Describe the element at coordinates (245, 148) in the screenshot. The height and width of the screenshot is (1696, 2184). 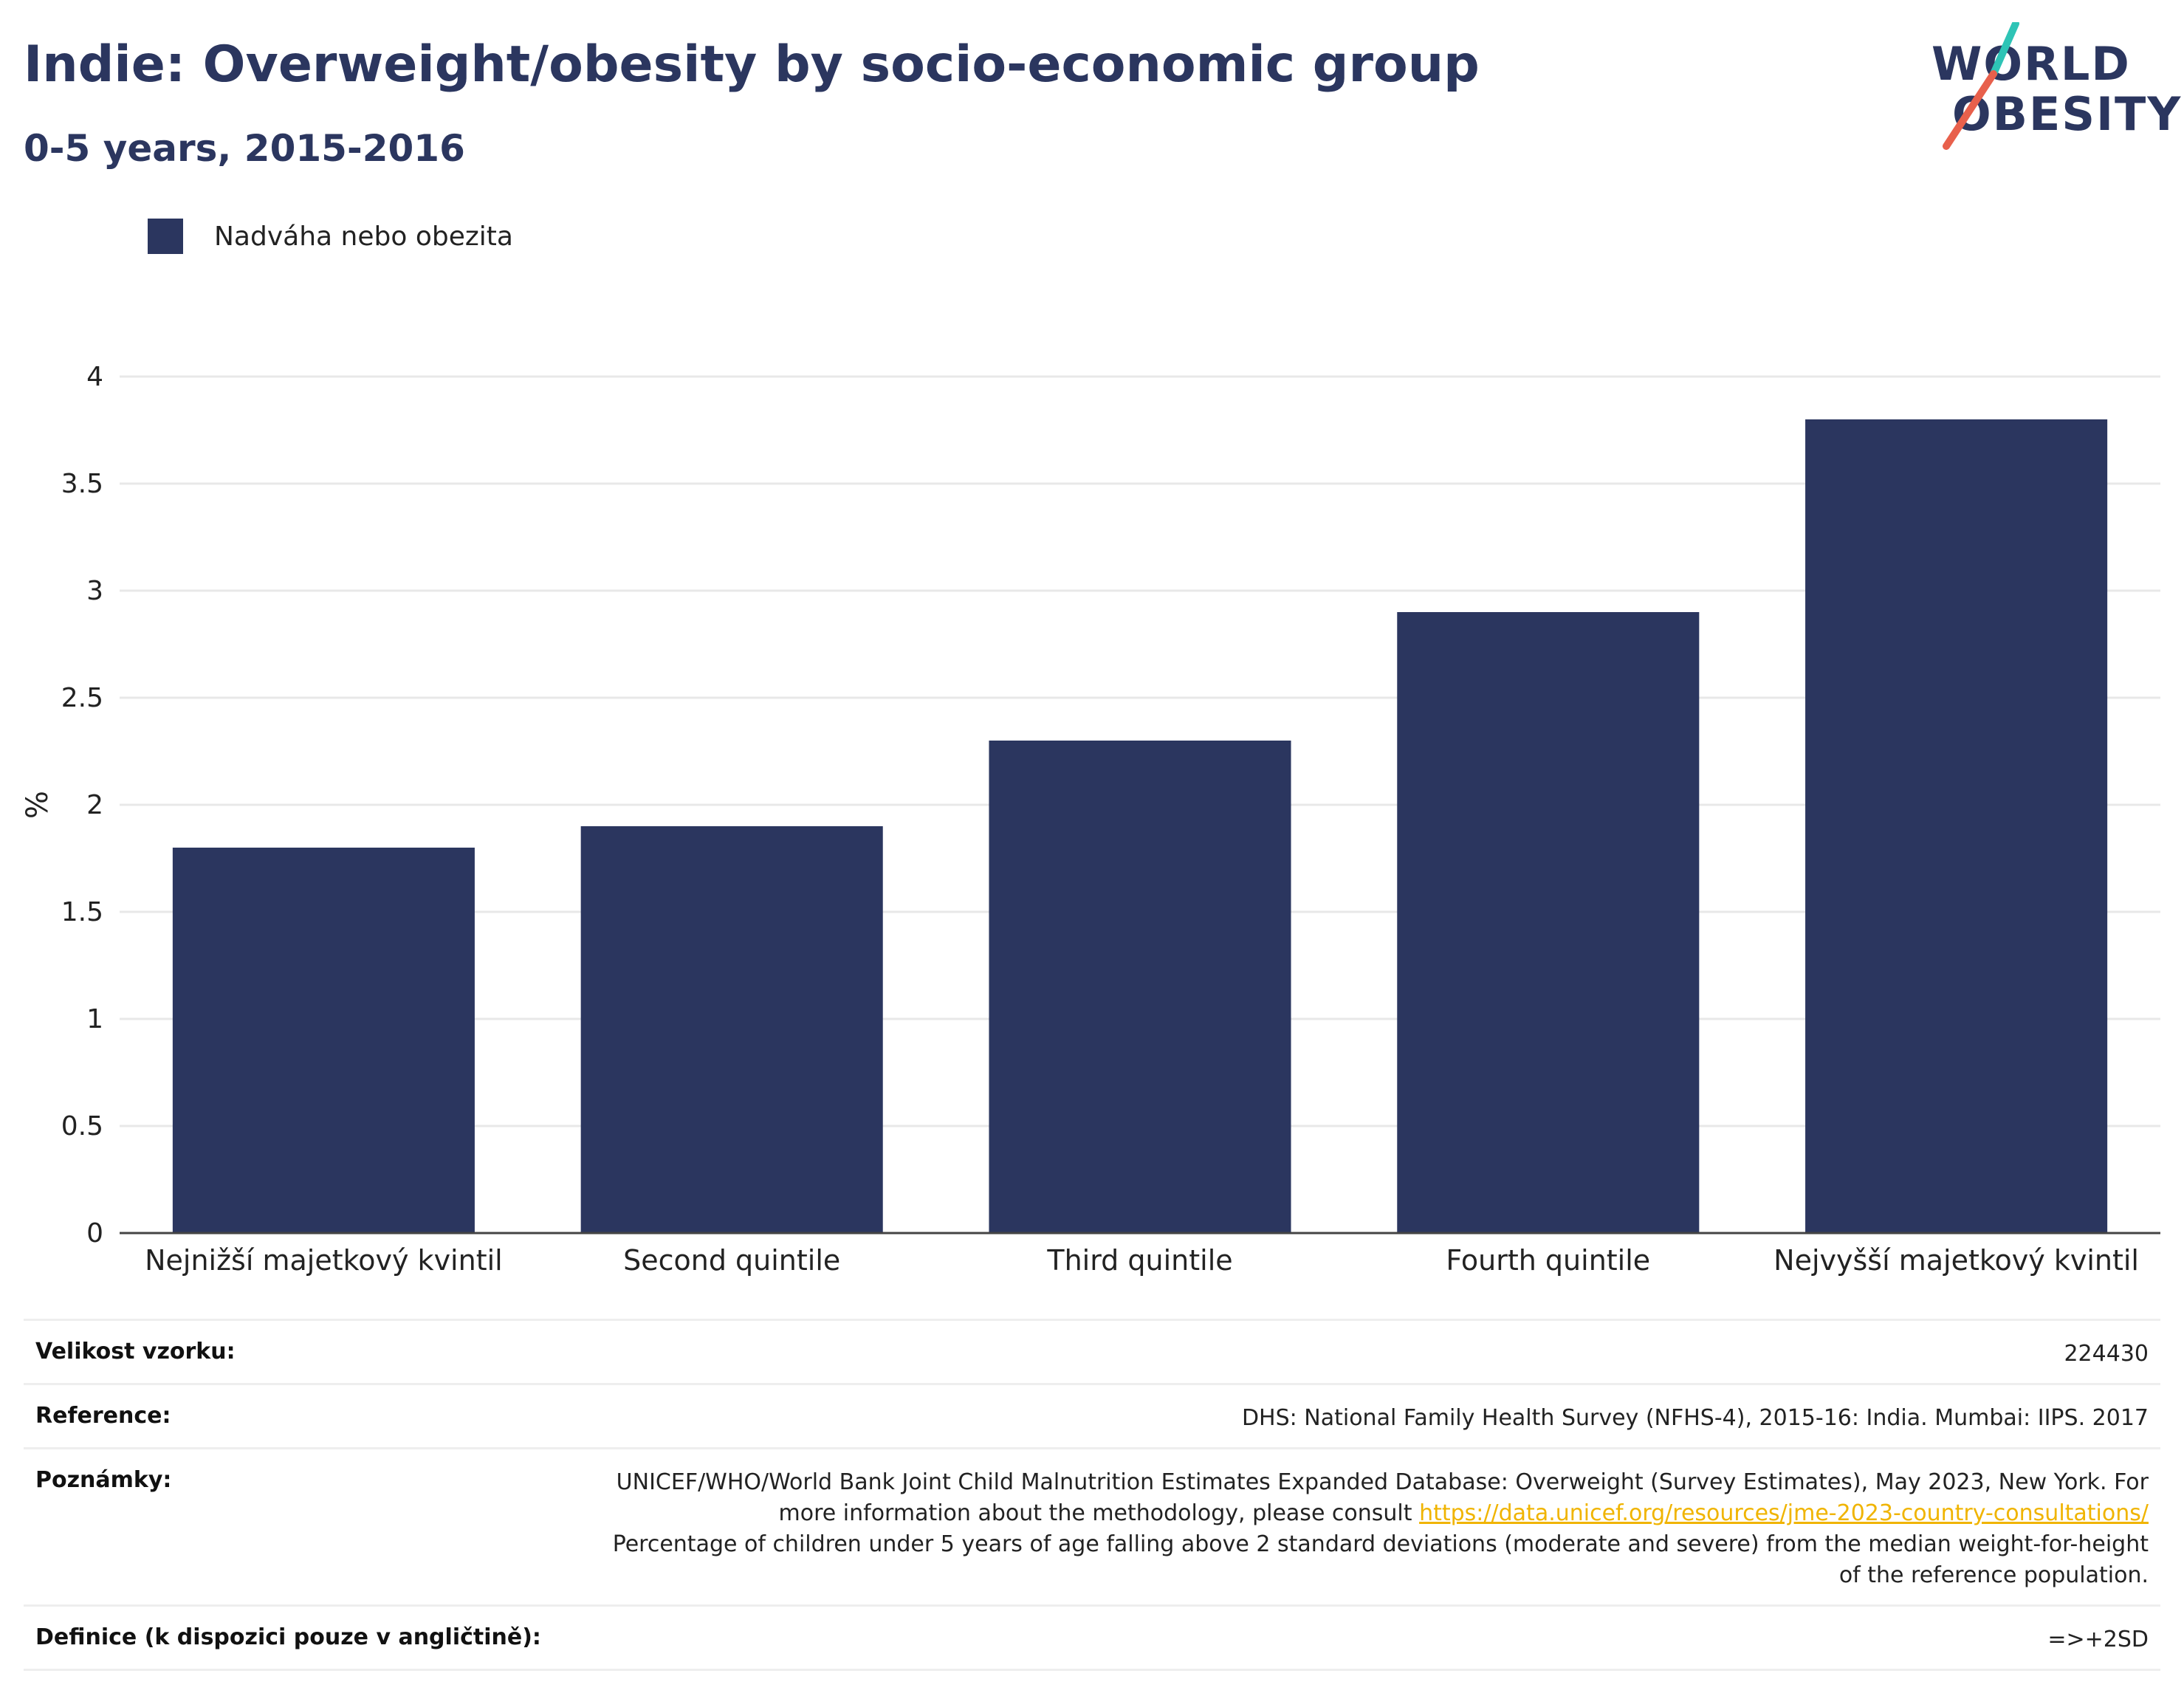
I see `chart-subtitle: 0-5 years, 2015-2016` at that location.